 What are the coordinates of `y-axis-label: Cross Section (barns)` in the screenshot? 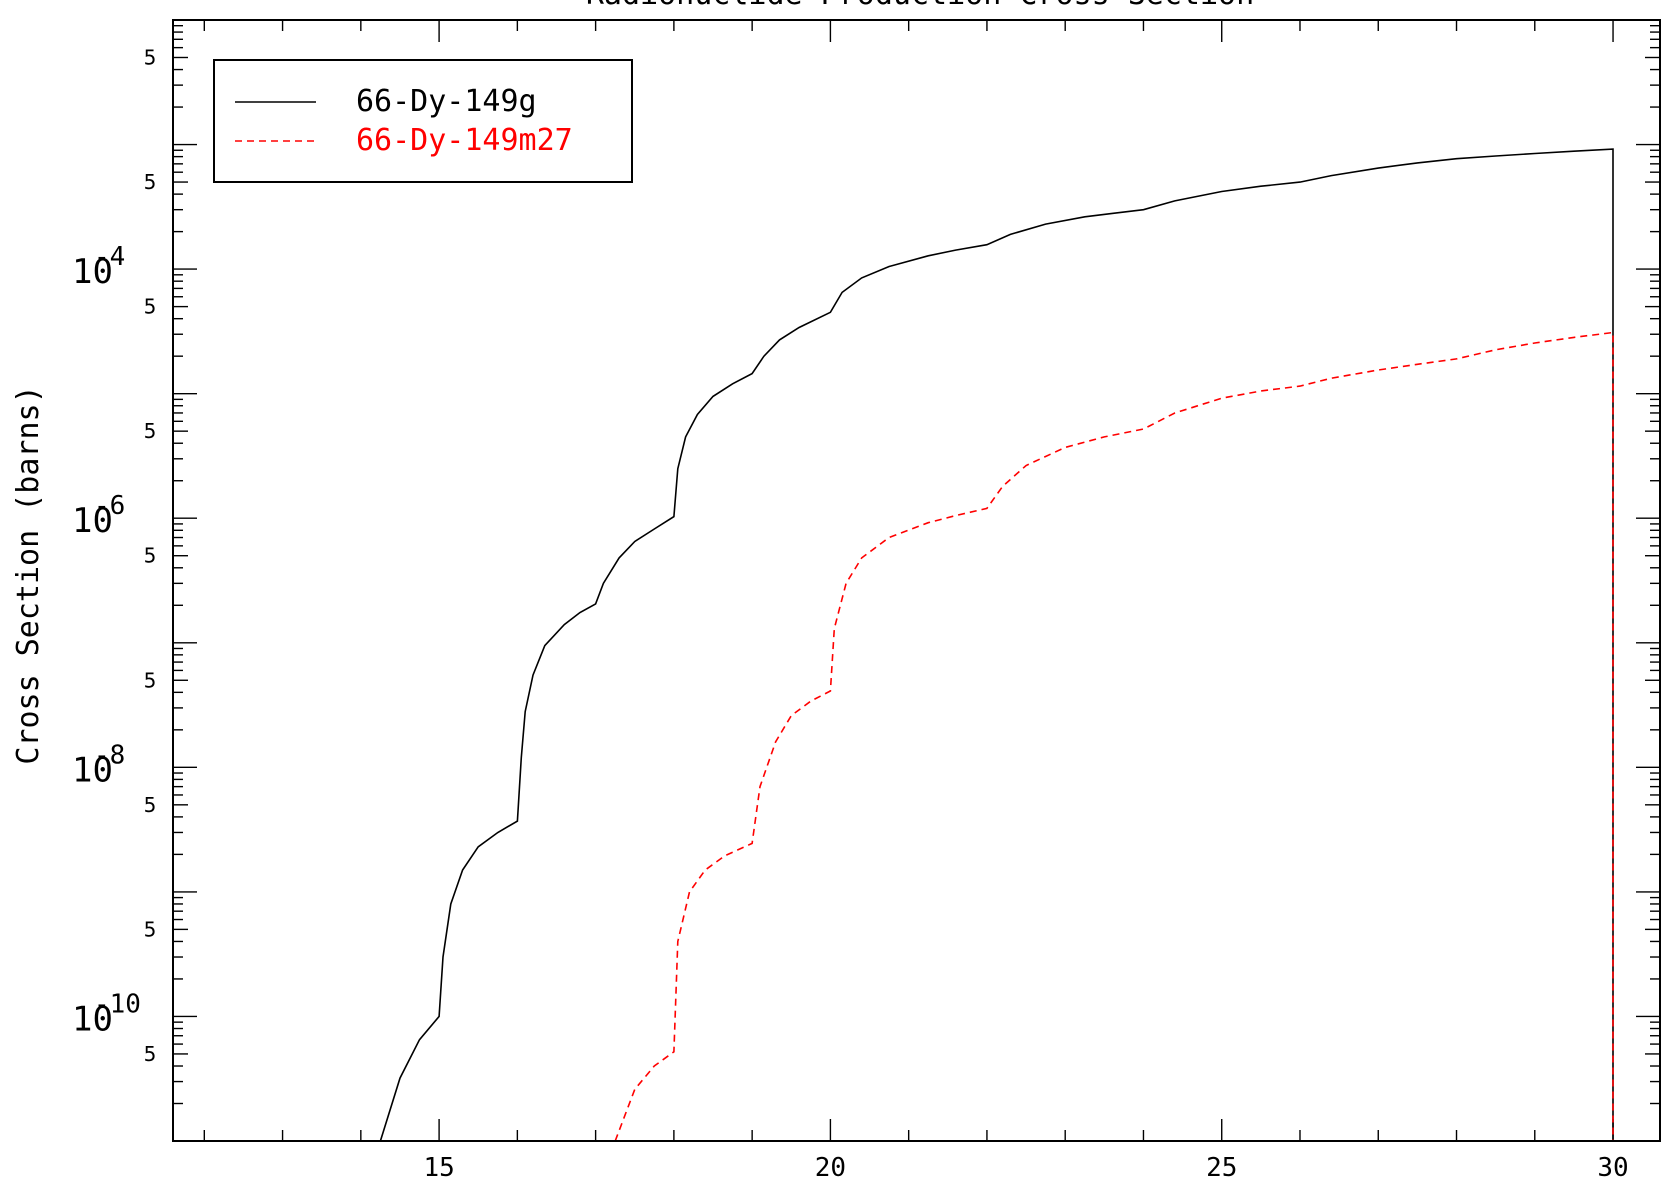 It's located at (28, 574).